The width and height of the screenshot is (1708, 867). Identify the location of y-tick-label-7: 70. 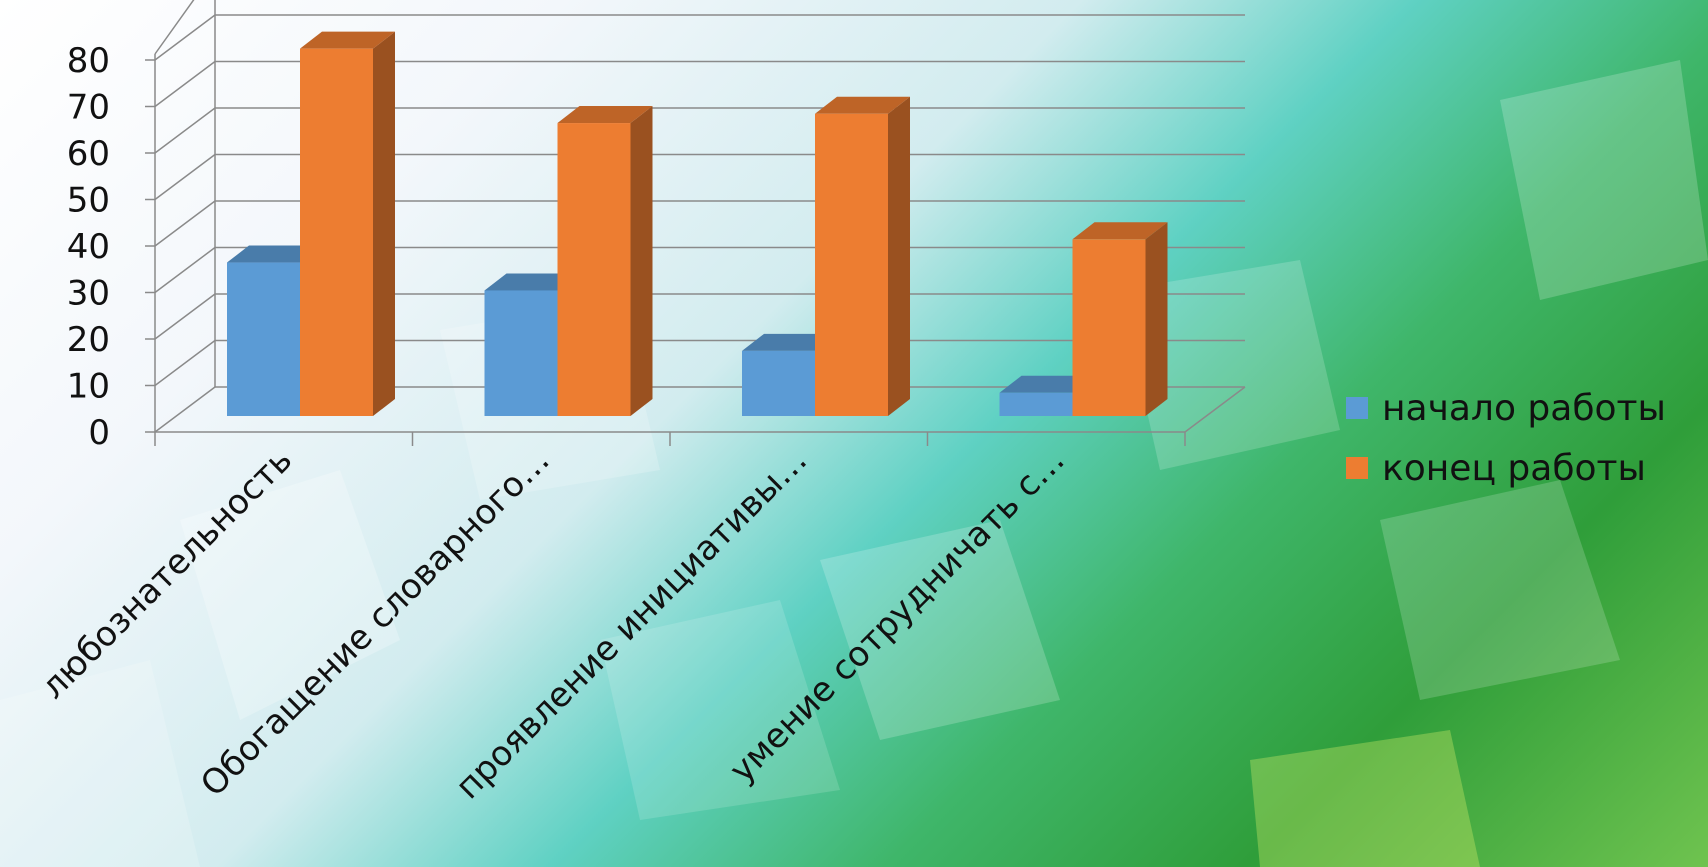
(88, 108).